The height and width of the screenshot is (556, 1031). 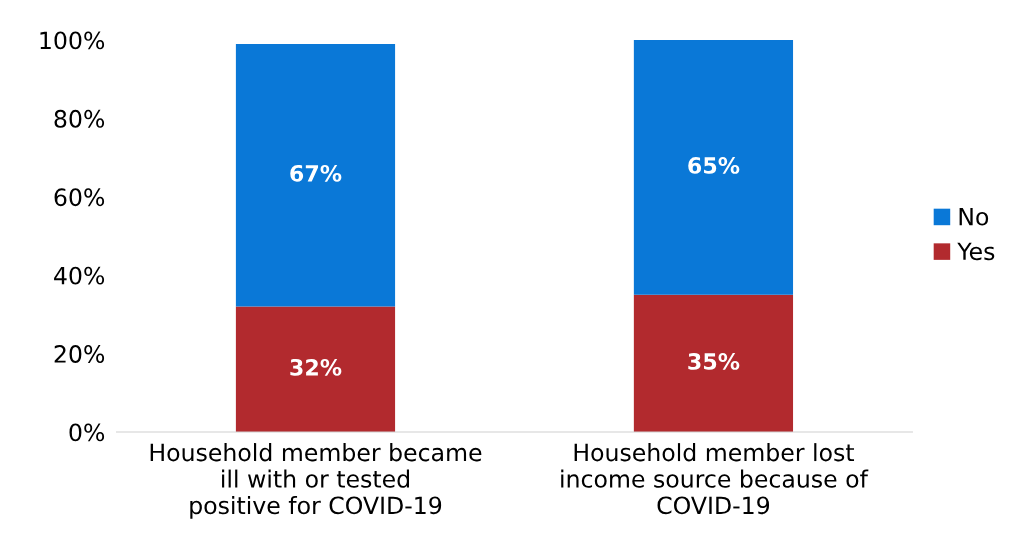 I want to click on legend-label: No, so click(x=974, y=216).